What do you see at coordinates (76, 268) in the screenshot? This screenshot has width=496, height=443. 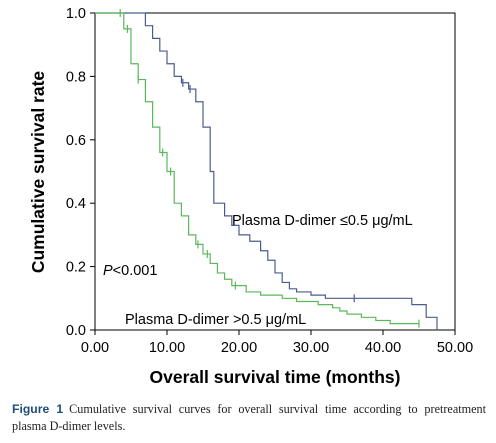 I see `y-tick-label: 0.2` at bounding box center [76, 268].